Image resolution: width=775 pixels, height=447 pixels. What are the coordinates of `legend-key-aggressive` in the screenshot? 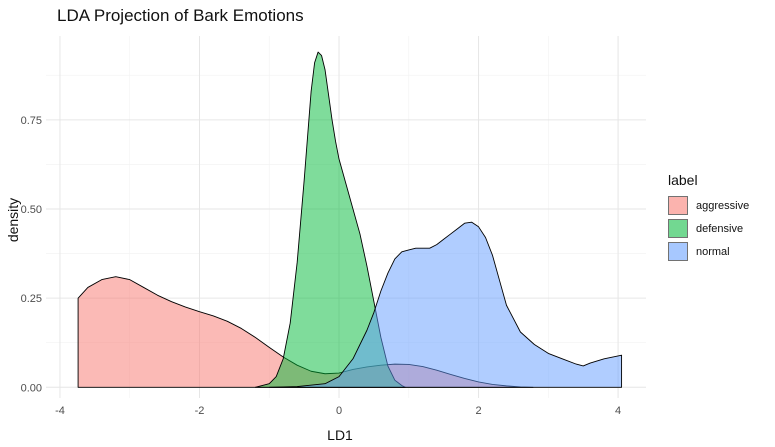 It's located at (678, 205).